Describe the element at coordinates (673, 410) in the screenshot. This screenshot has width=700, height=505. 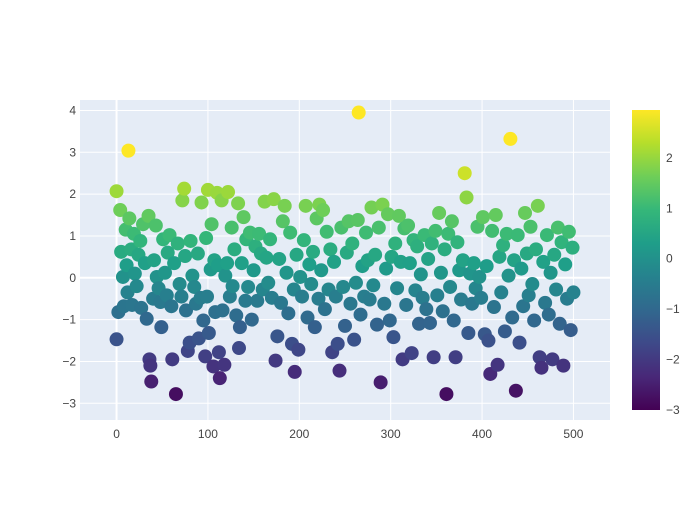
I see `colorbar-tick-label: −3` at that location.